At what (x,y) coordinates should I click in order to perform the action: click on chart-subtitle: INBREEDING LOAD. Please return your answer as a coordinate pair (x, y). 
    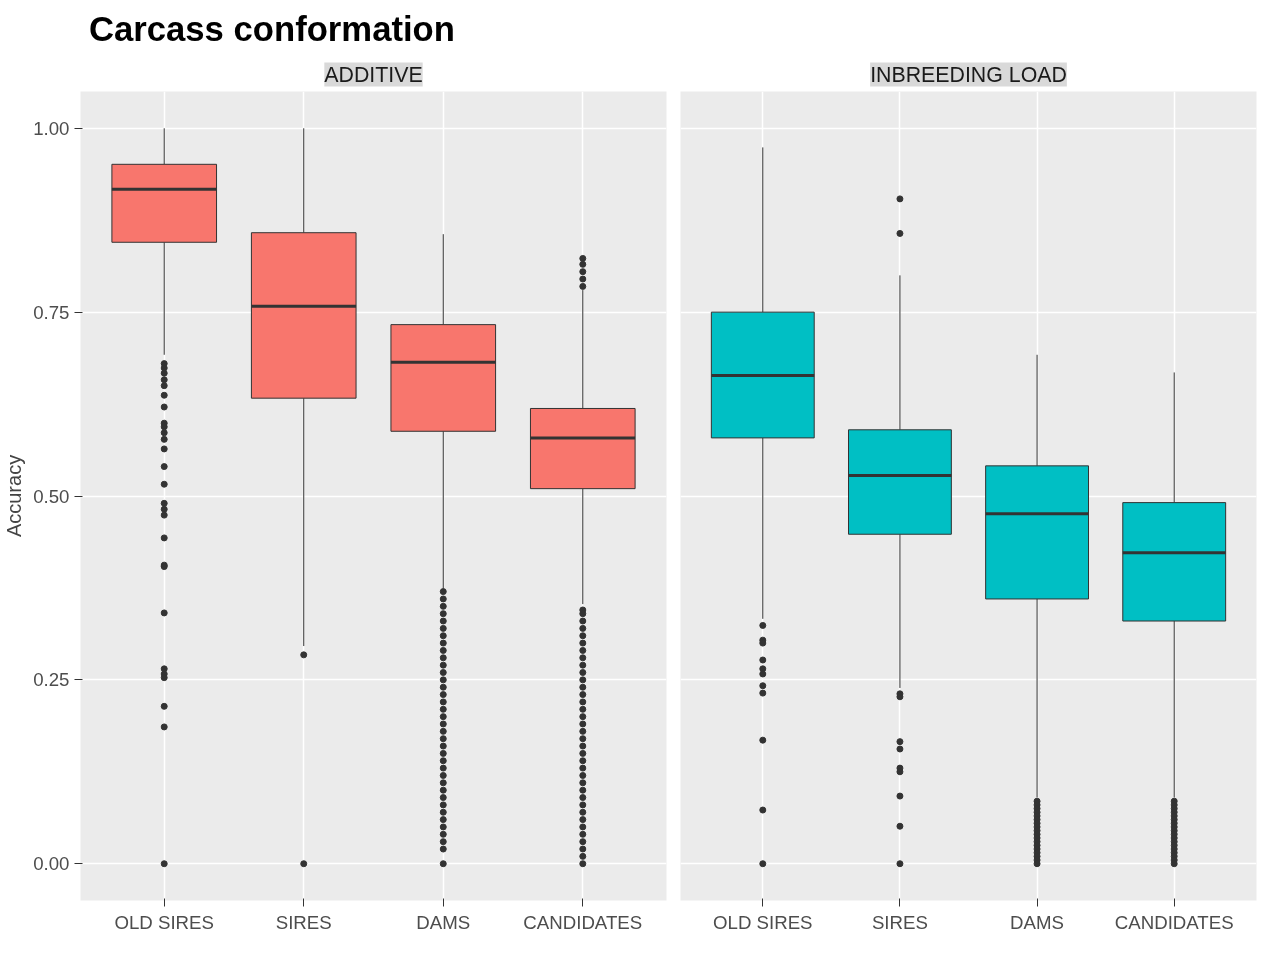
    Looking at the image, I should click on (968, 74).